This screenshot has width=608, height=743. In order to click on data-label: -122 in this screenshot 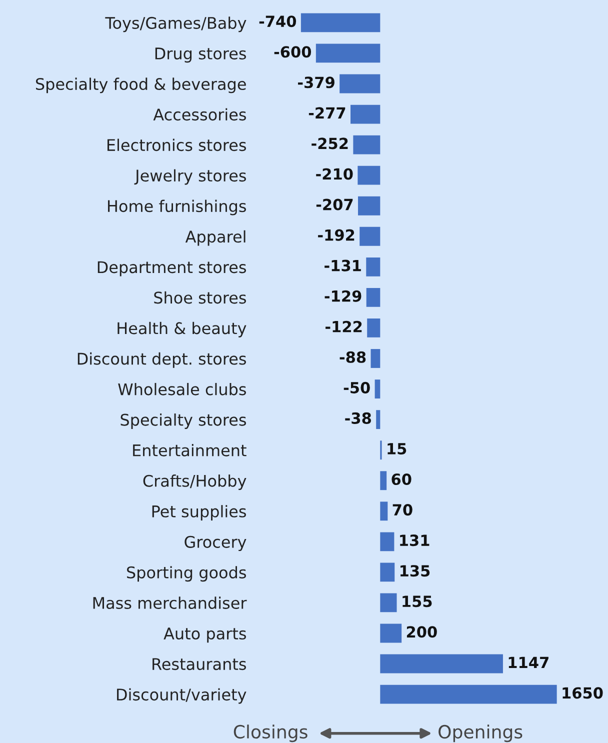, I will do `click(344, 326)`.